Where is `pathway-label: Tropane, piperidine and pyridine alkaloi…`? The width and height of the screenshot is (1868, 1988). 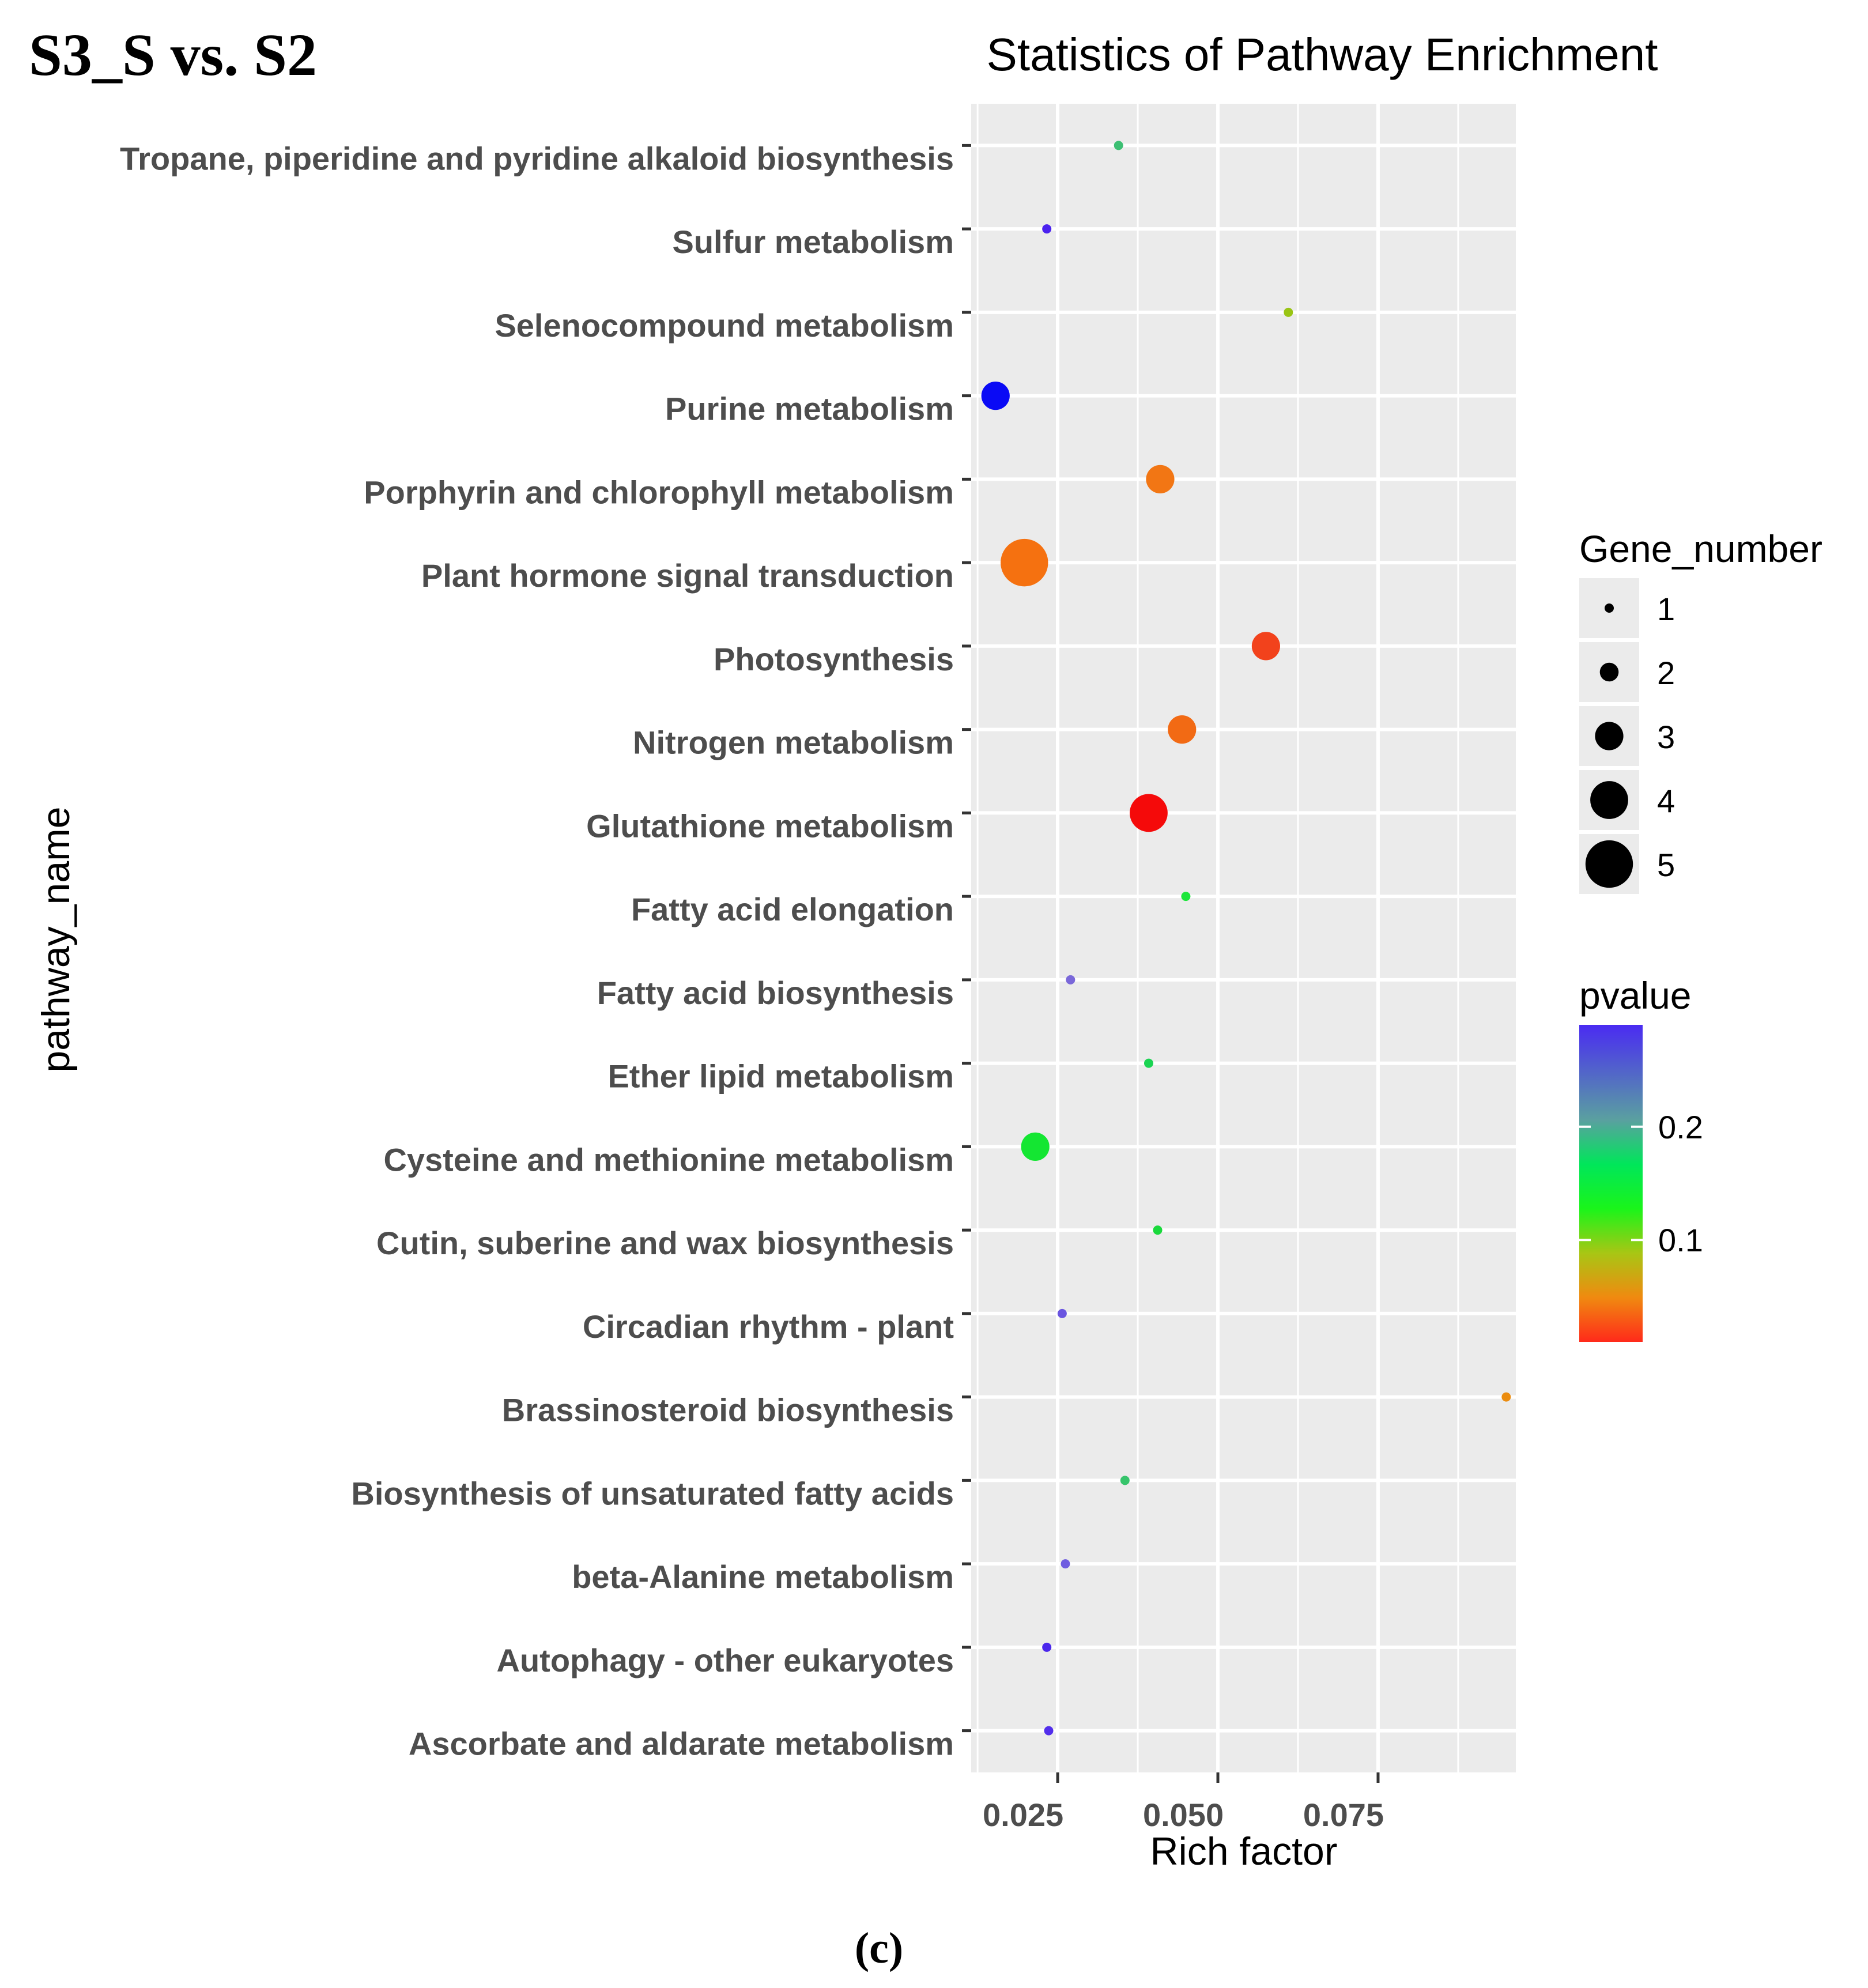 pathway-label: Tropane, piperidine and pyridine alkaloi… is located at coordinates (537, 158).